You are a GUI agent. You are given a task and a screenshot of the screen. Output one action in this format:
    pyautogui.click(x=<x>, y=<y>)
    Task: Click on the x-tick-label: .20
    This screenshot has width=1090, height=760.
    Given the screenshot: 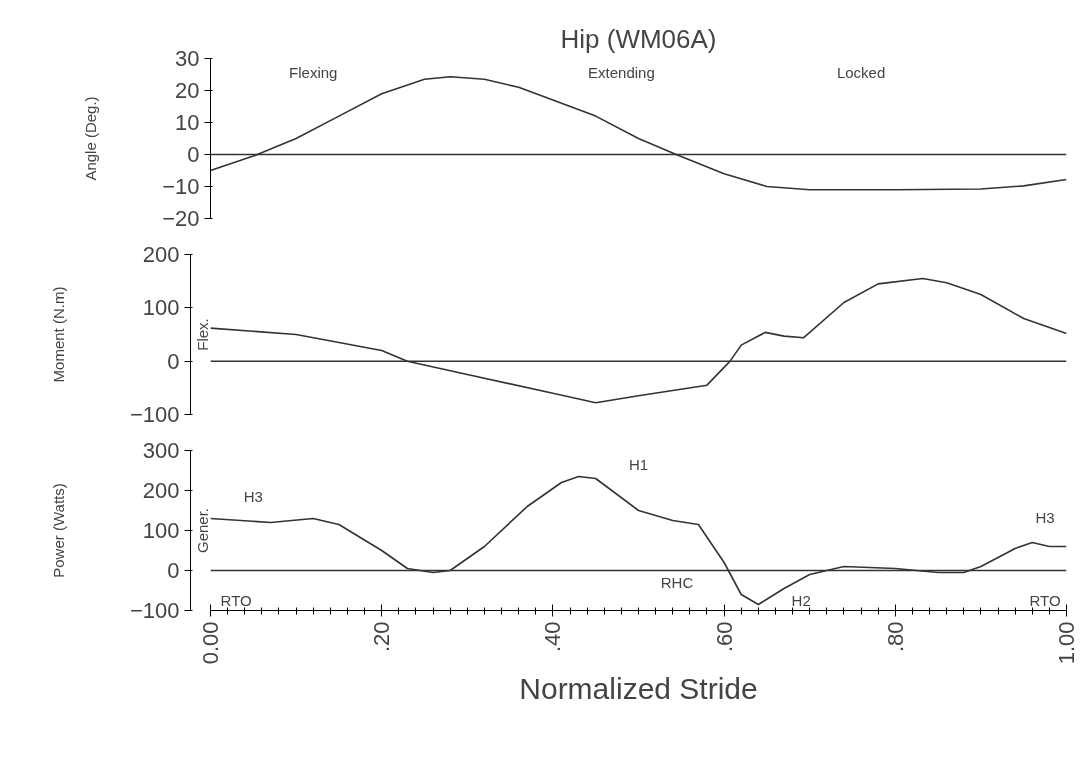 What is the action you would take?
    pyautogui.click(x=382, y=637)
    